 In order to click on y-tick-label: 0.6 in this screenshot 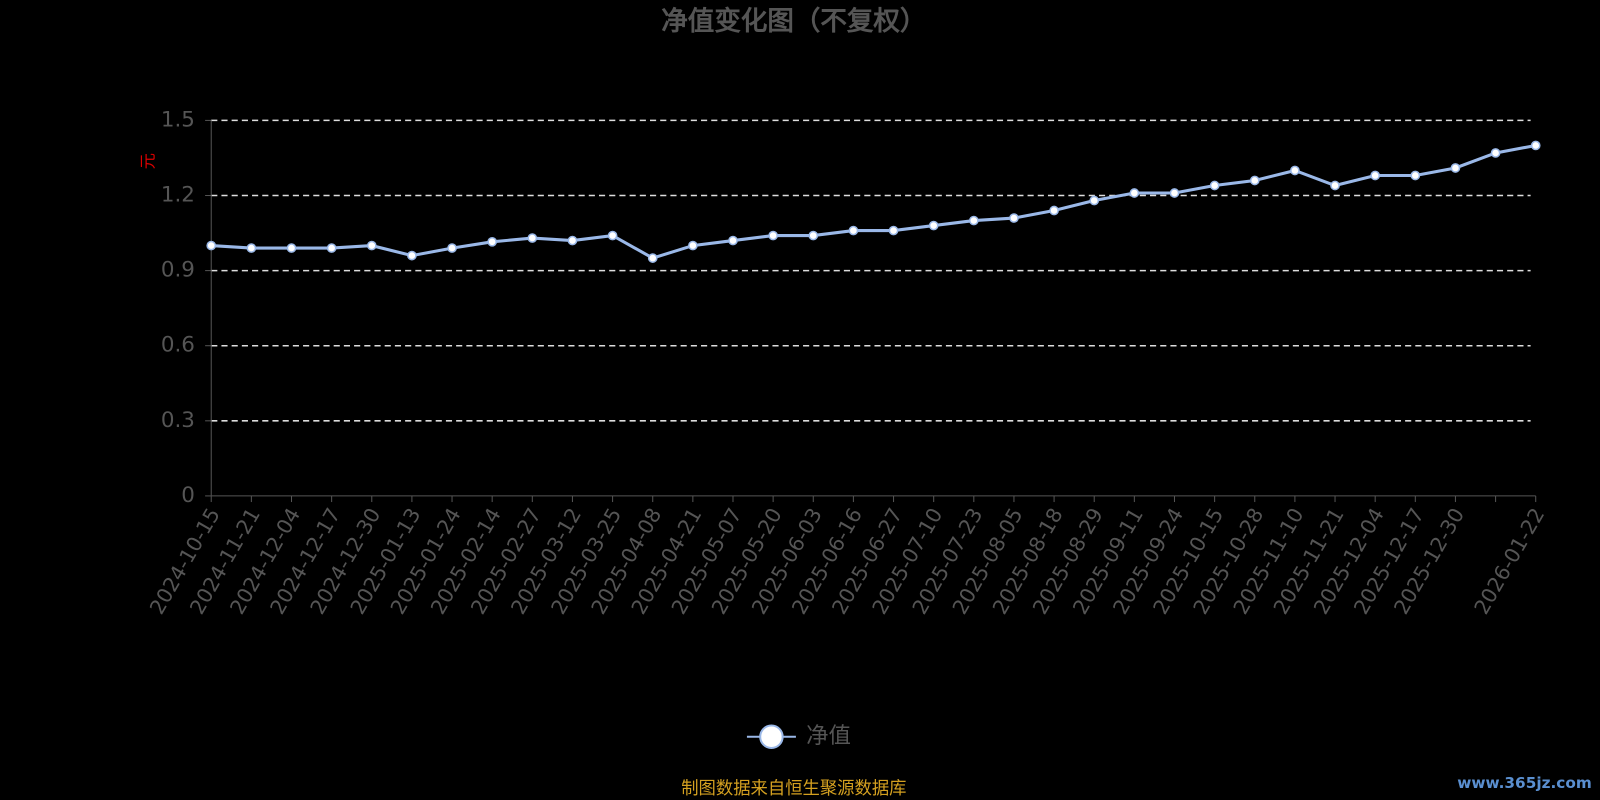, I will do `click(178, 345)`.